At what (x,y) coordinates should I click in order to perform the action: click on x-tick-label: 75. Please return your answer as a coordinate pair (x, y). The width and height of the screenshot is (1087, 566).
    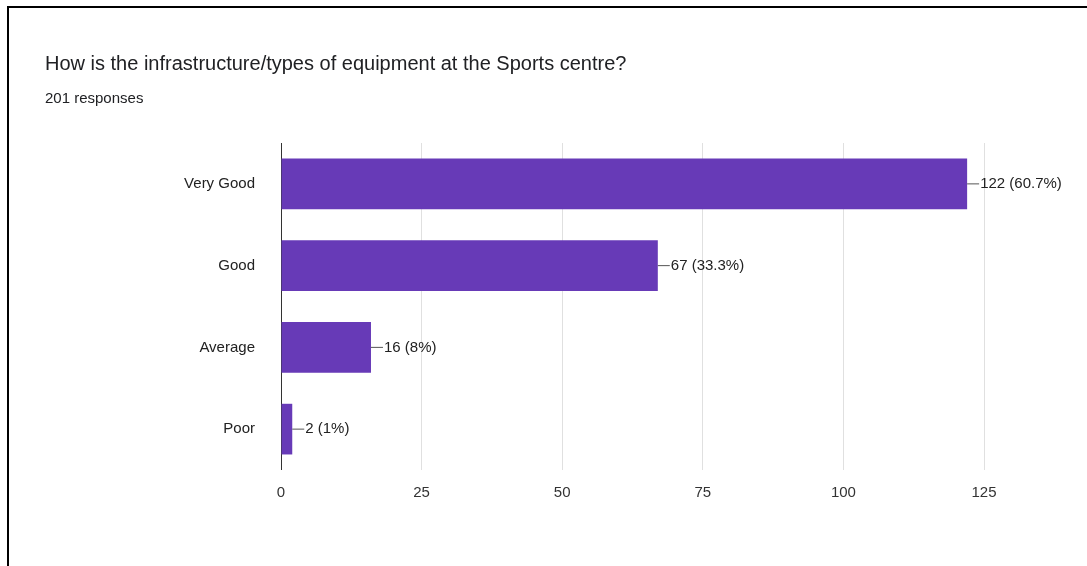
    Looking at the image, I should click on (703, 492).